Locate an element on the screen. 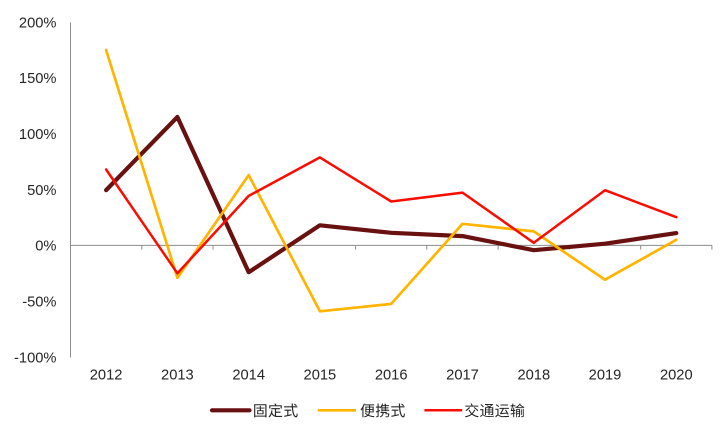 The height and width of the screenshot is (427, 725). svg-text: 2013 is located at coordinates (177, 376).